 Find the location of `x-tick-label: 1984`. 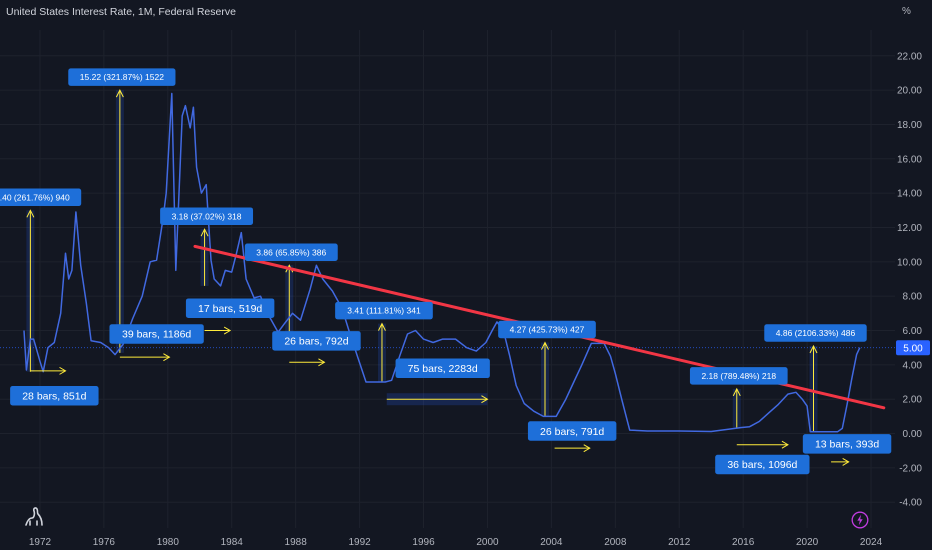

x-tick-label: 1984 is located at coordinates (232, 542).